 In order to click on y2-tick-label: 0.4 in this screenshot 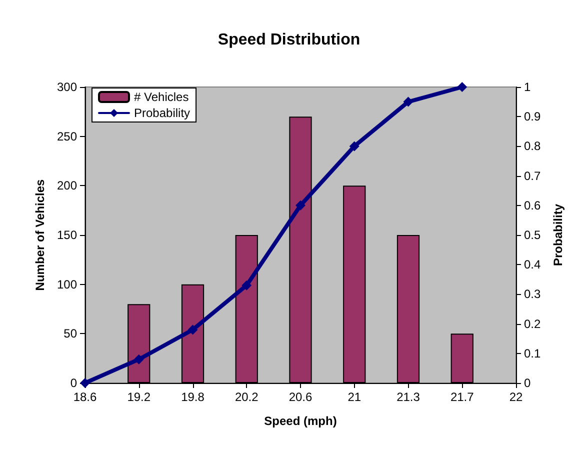, I will do `click(533, 265)`.